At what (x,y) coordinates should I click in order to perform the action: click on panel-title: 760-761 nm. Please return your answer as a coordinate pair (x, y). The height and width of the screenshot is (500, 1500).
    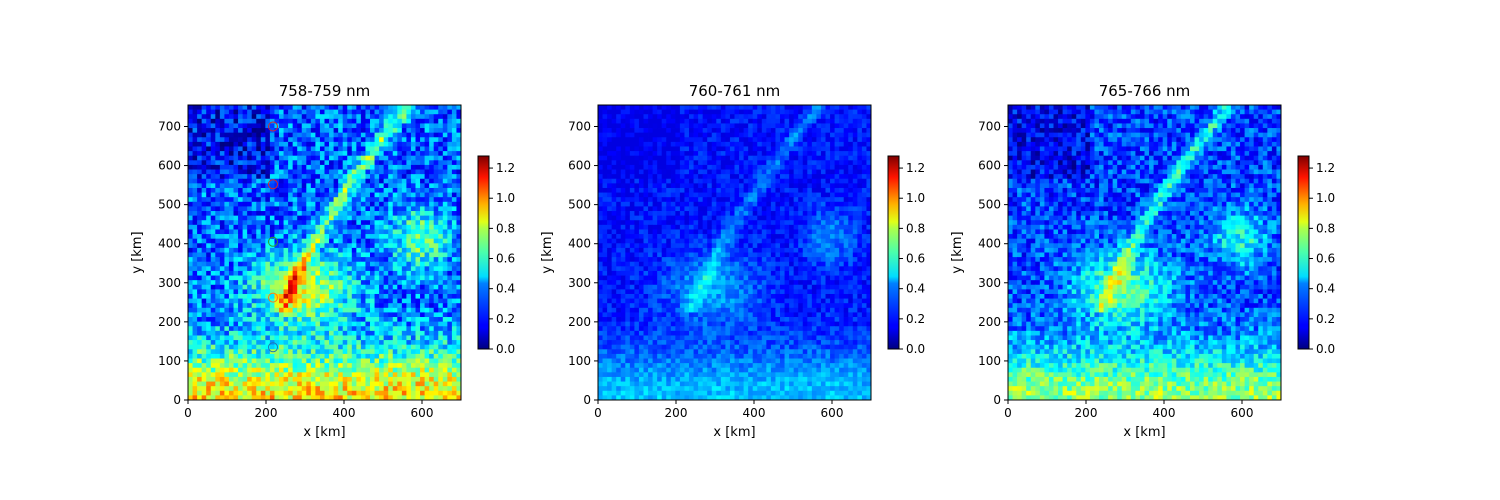
    Looking at the image, I should click on (735, 91).